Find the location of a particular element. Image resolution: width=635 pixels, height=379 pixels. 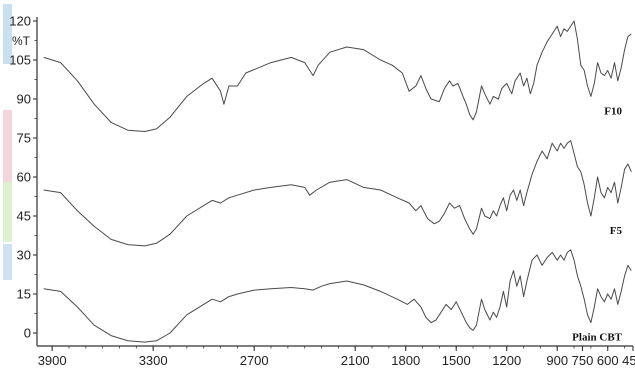

x-tick-label-4: 1800 is located at coordinates (405, 360).